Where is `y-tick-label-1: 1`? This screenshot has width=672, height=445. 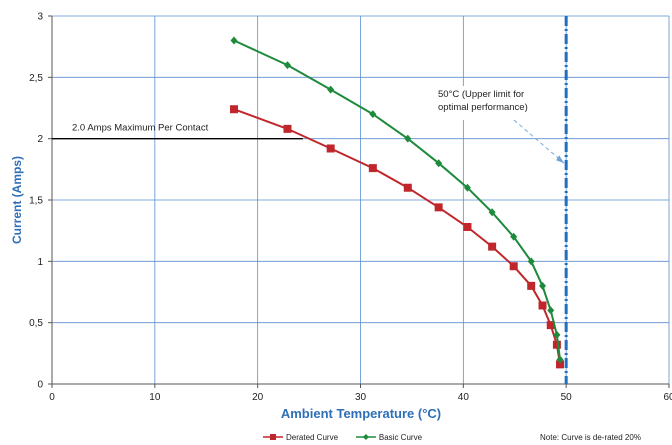 y-tick-label-1: 1 is located at coordinates (40, 262).